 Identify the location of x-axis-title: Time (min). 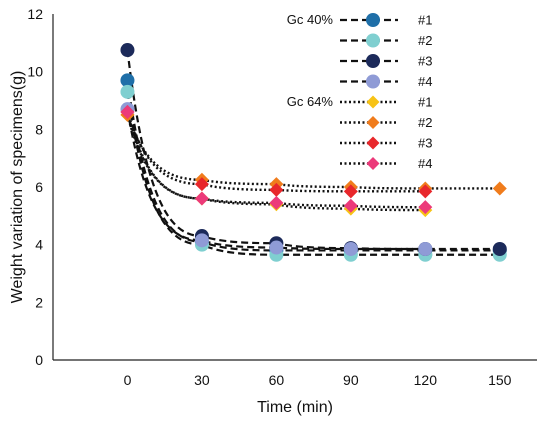
(295, 407).